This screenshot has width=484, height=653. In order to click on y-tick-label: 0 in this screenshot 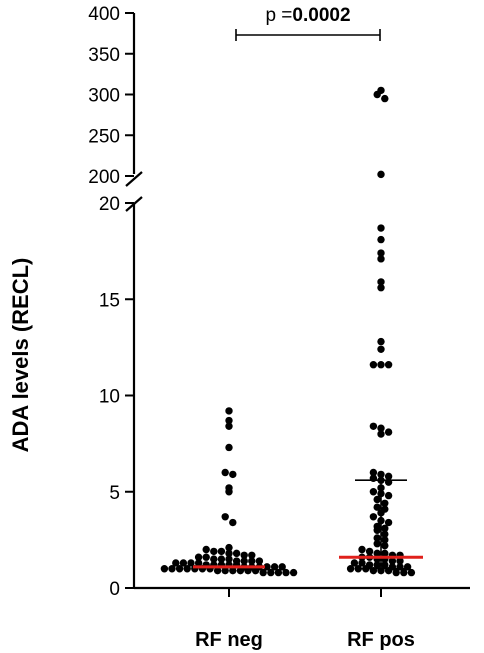, I will do `click(114, 589)`.